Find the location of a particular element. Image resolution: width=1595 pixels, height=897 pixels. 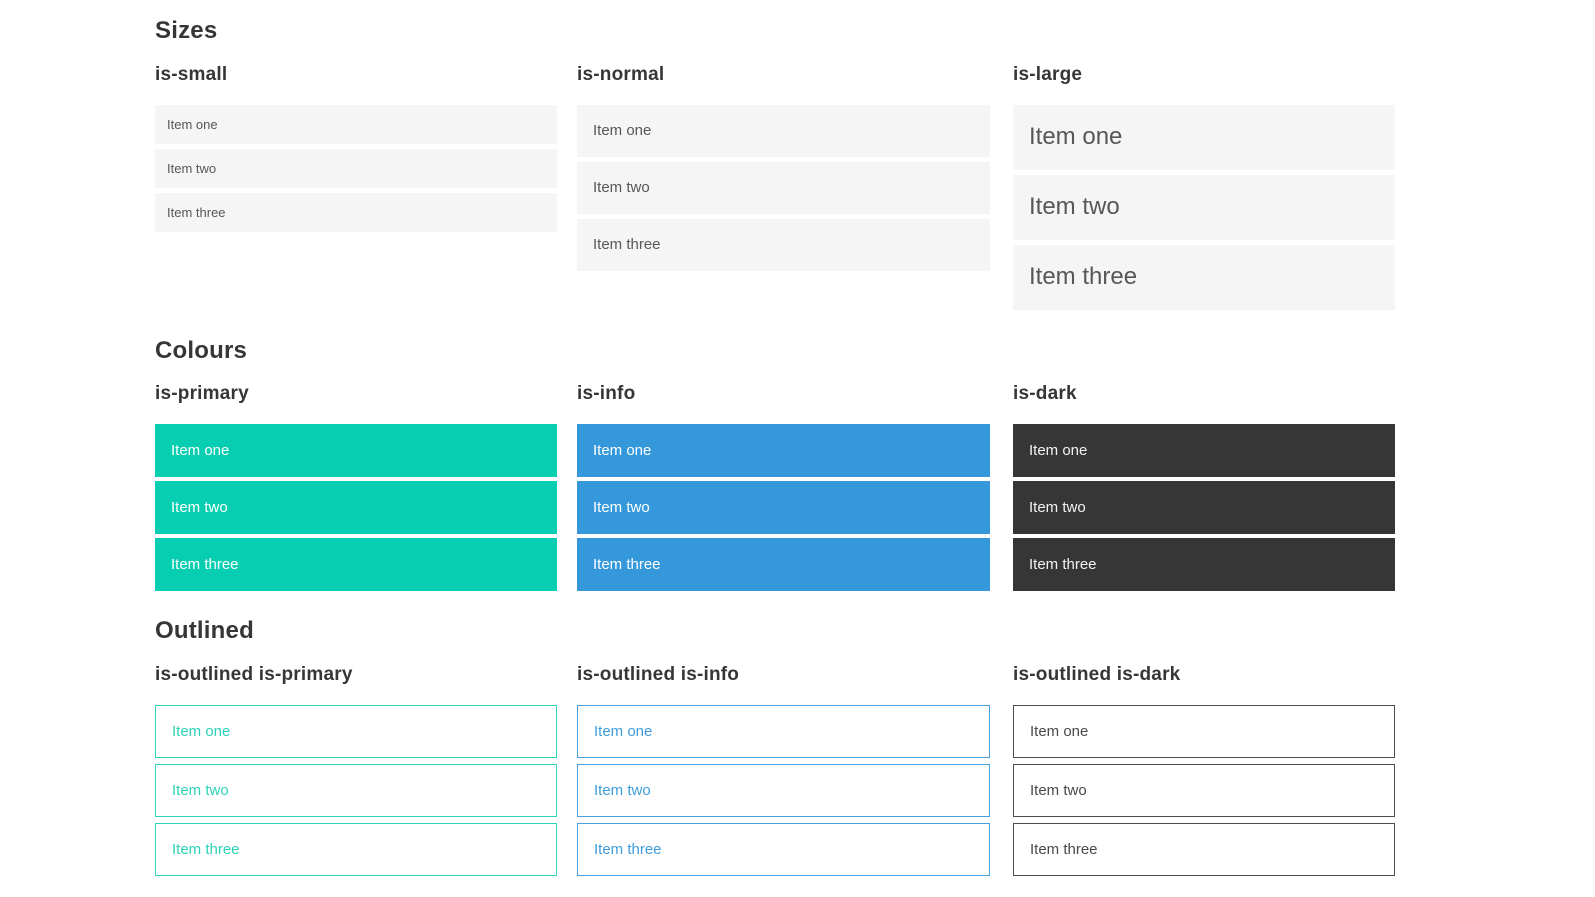

column-label-is-large: is-large is located at coordinates (1048, 74).